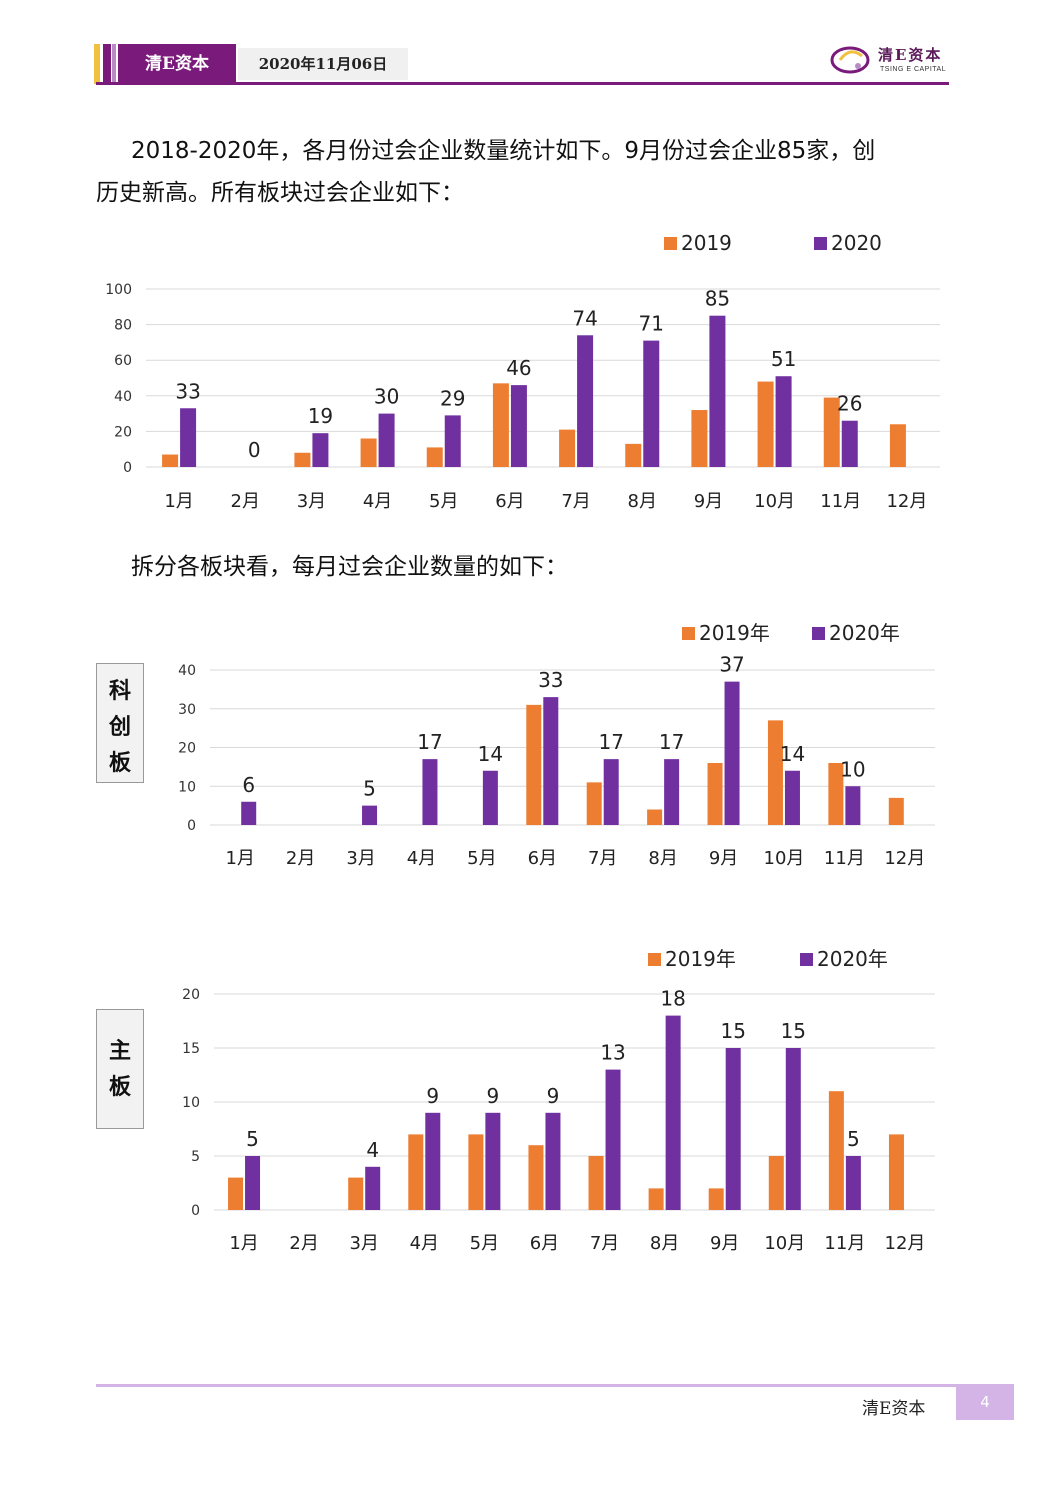  I want to click on data-label-2020: 26, so click(849, 404).